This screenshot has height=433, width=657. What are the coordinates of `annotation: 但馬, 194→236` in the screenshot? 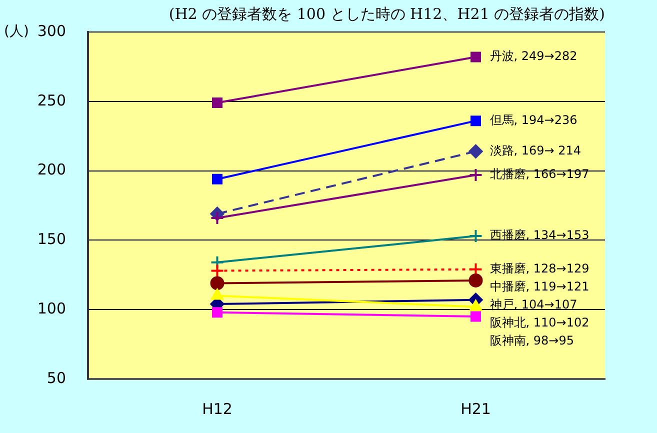 It's located at (534, 119).